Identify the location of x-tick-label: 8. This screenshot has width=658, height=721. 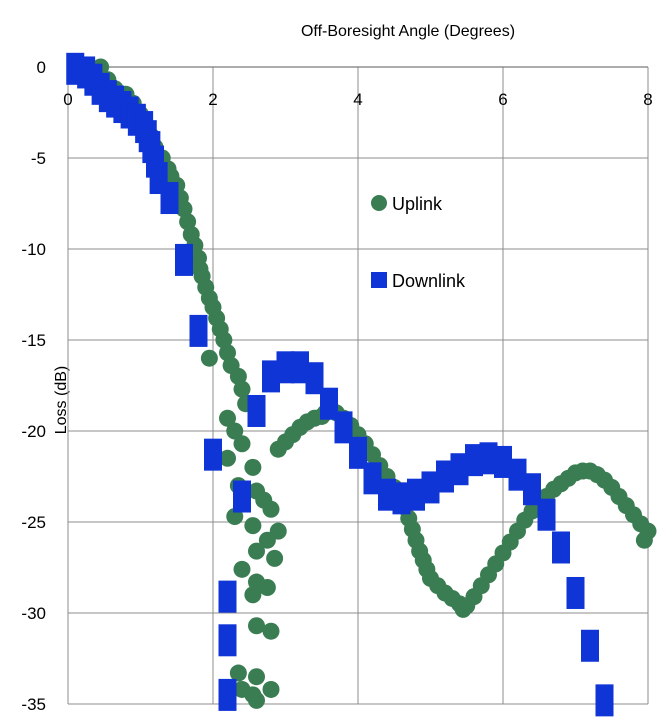
(647, 99).